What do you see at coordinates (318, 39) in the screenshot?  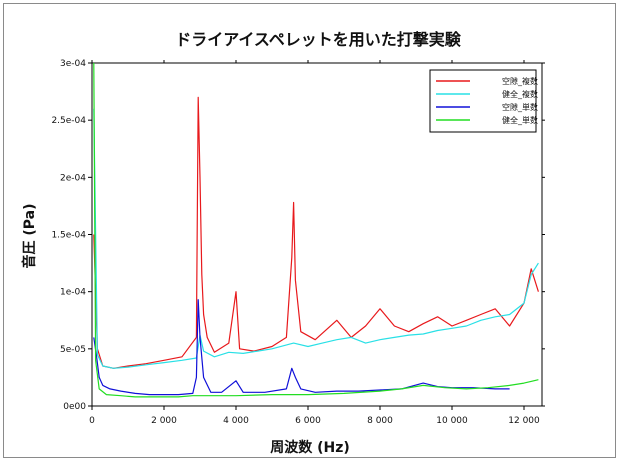 I see `chart-title: ドライアイスペレットを用いた打撃実験` at bounding box center [318, 39].